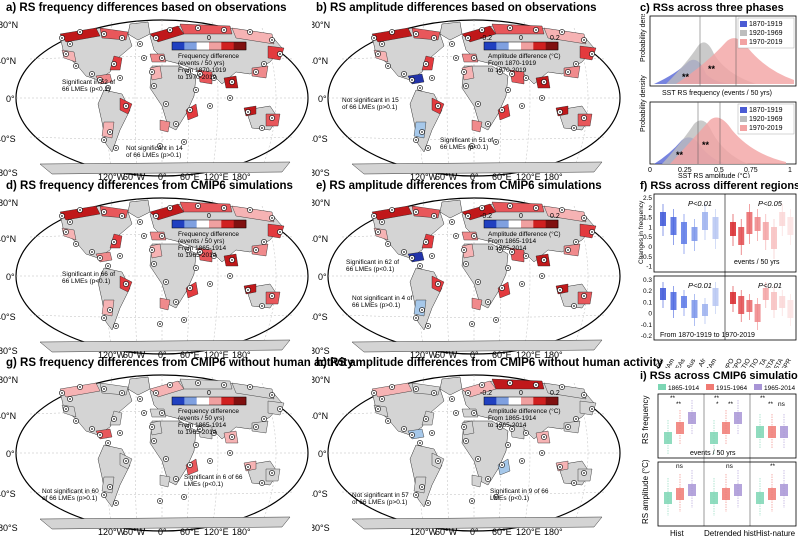 The image size is (798, 543). What do you see at coordinates (692, 490) in the screenshot?
I see `box-bottom` at bounding box center [692, 490].